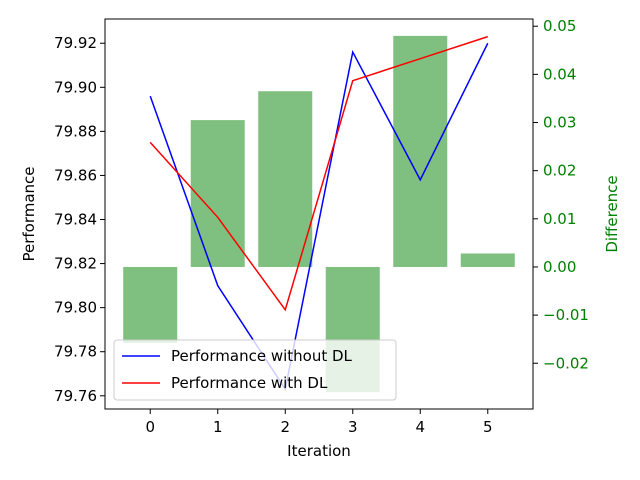  What do you see at coordinates (559, 26) in the screenshot?
I see `y2-tick-label: 0.05` at bounding box center [559, 26].